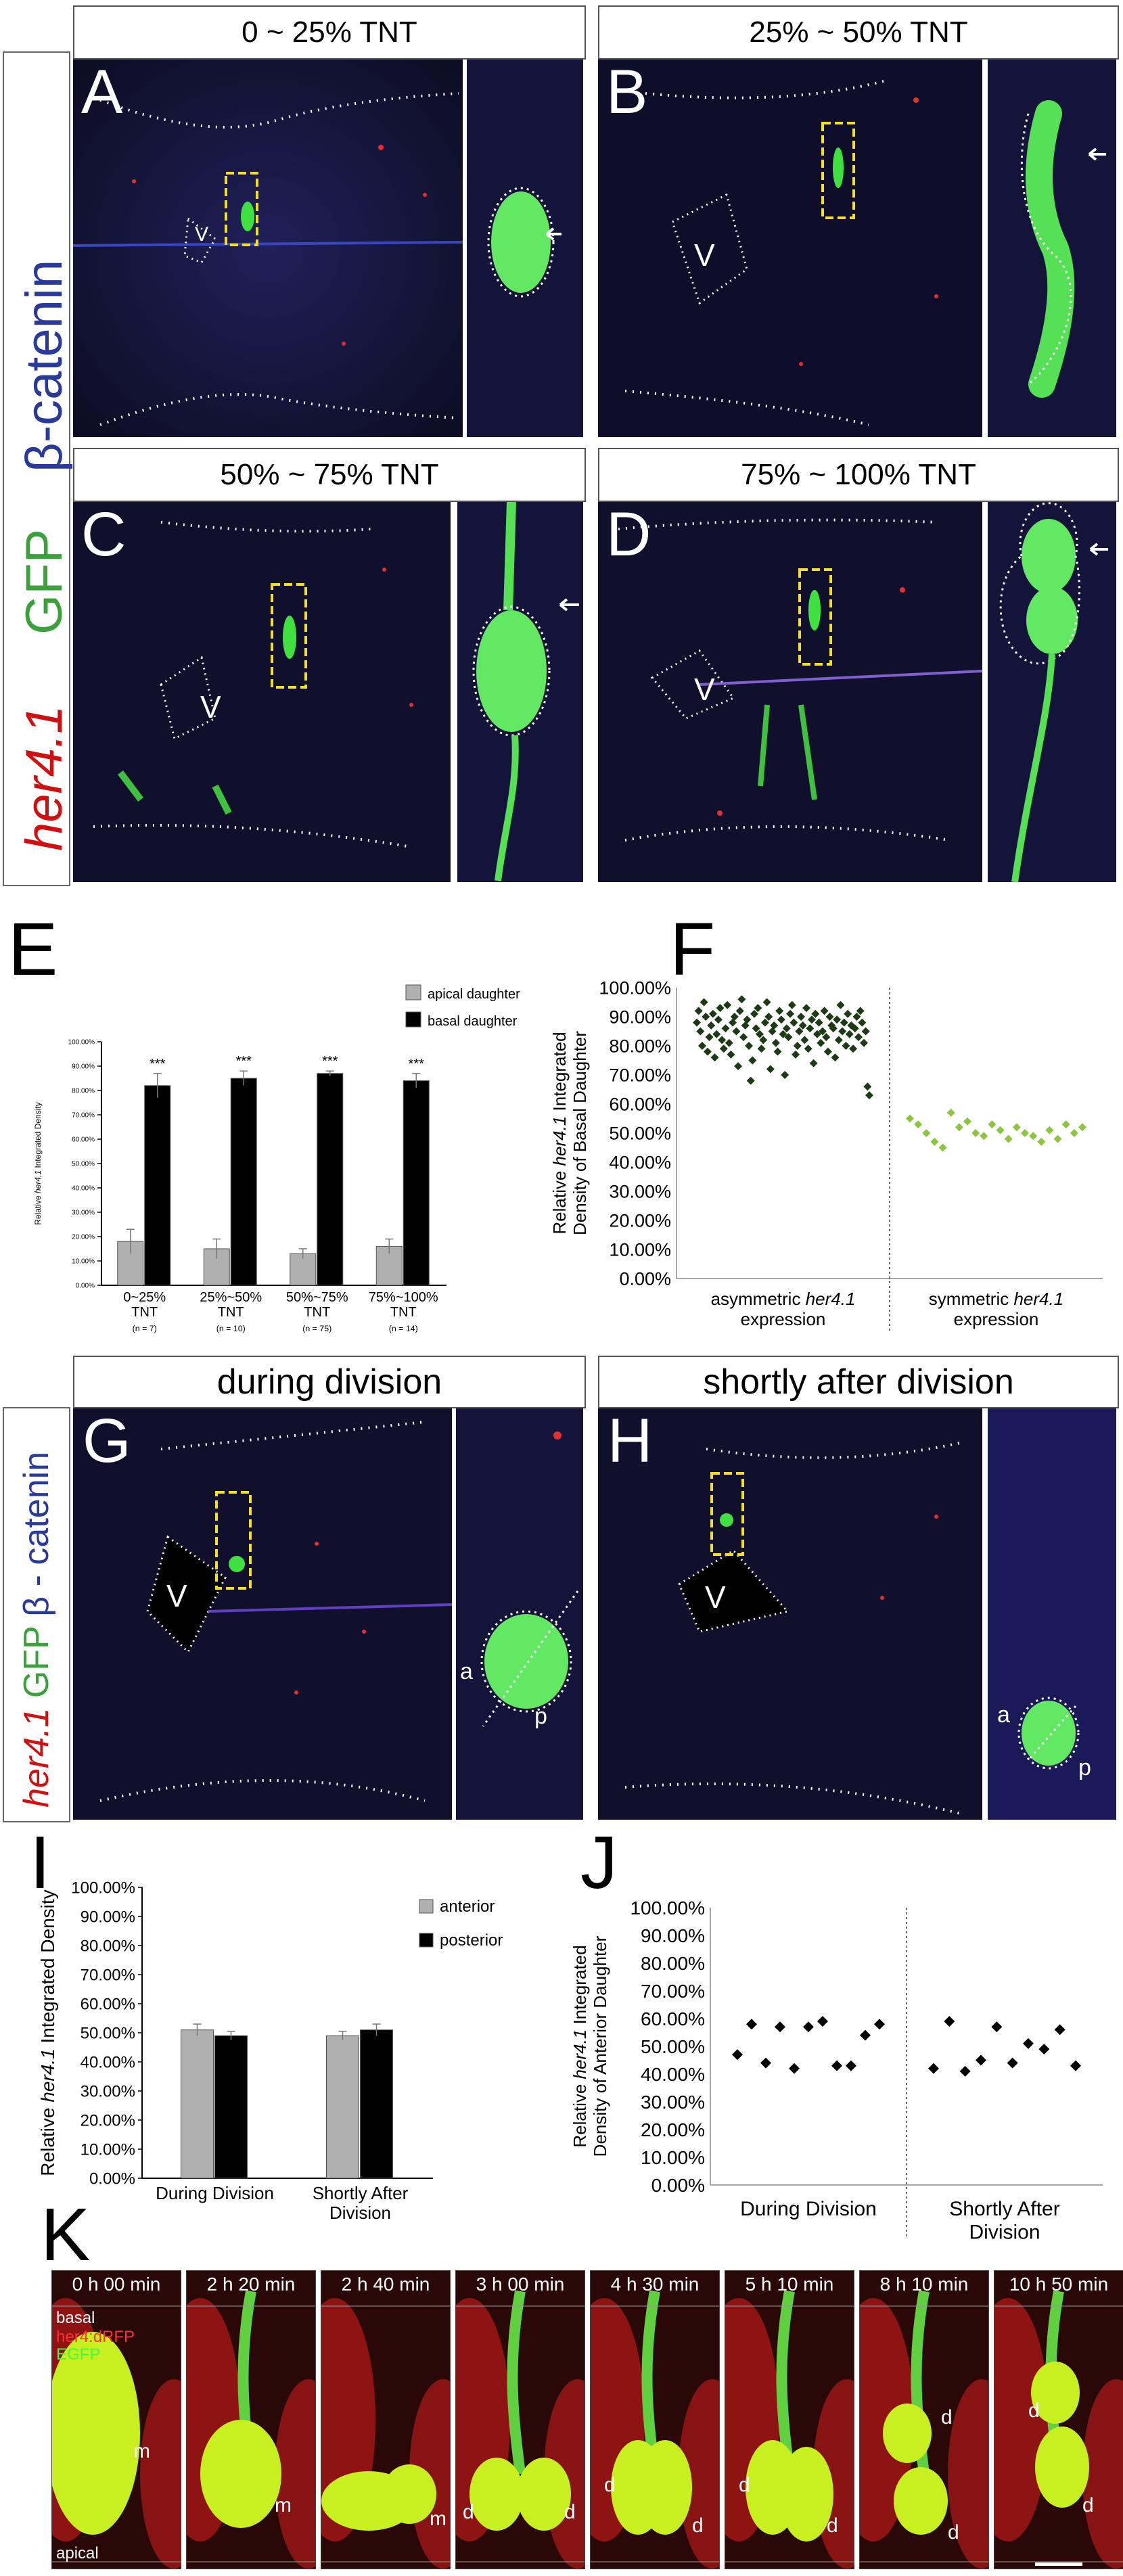 The width and height of the screenshot is (1123, 2576). I want to click on ventricle-label-c: V, so click(210, 706).